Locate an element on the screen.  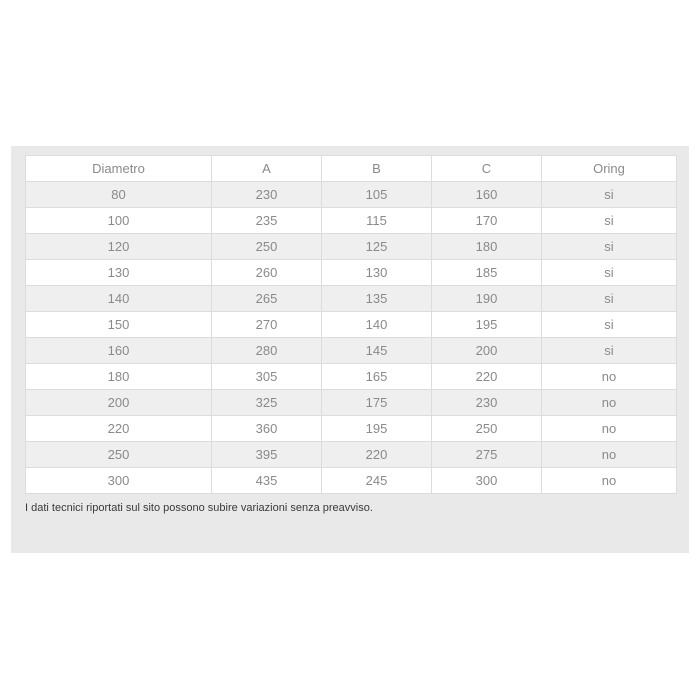
table-cell: 270 is located at coordinates (266, 324).